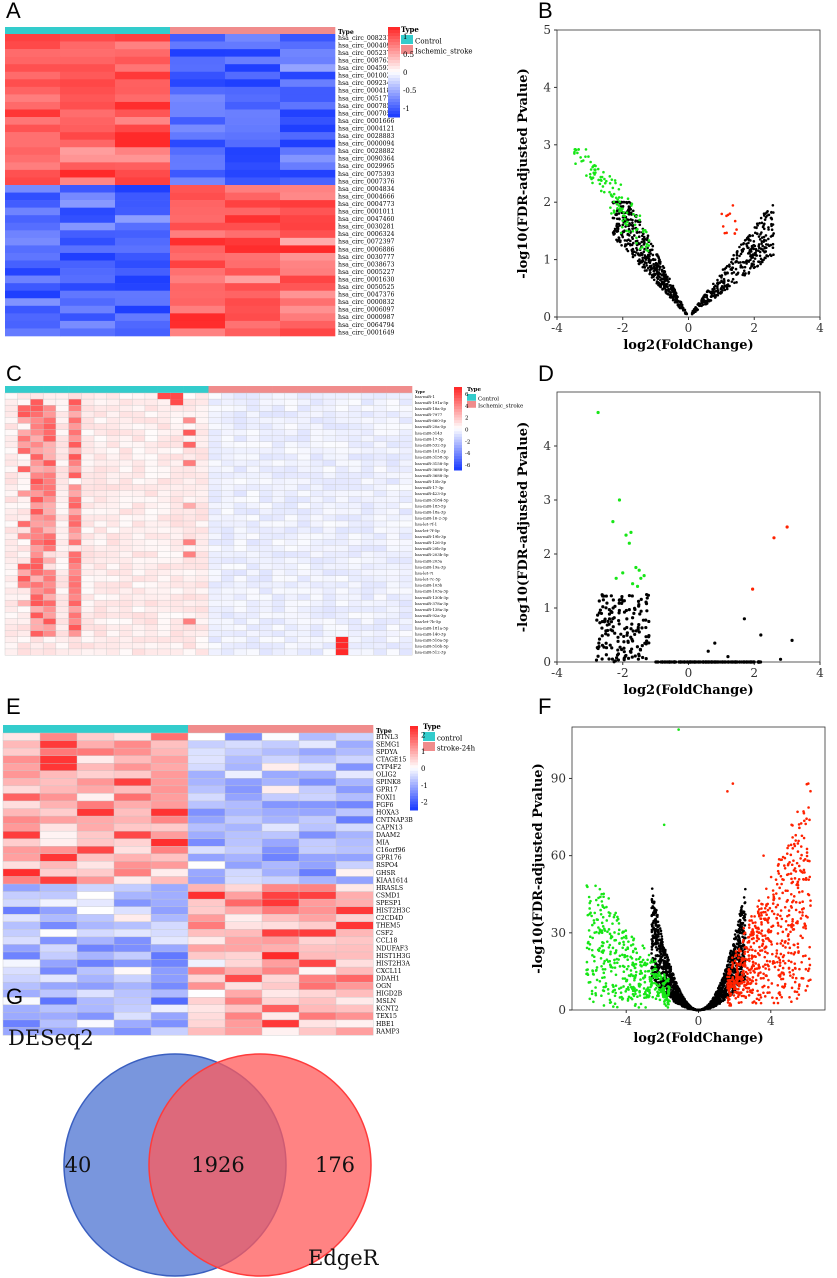  I want to click on row-label: C16orf96, so click(391, 850).